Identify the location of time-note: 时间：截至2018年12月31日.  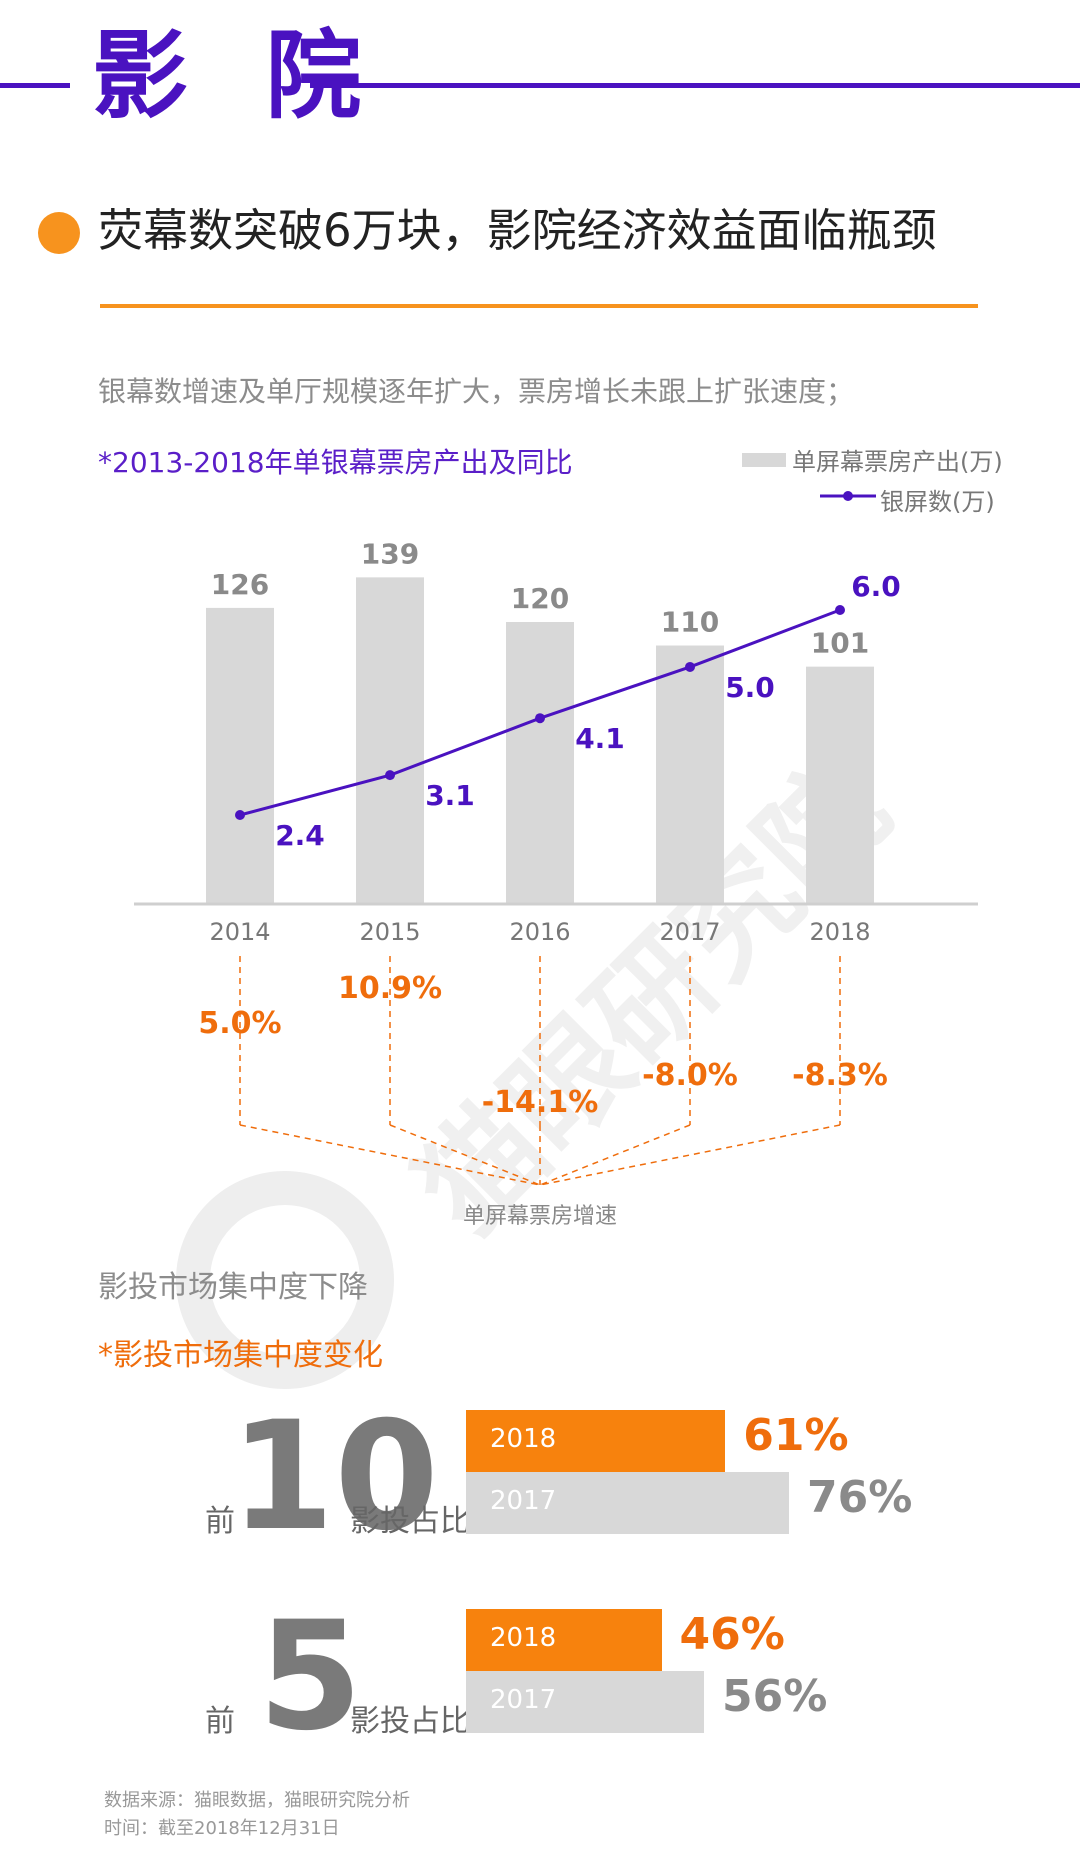
(222, 1828).